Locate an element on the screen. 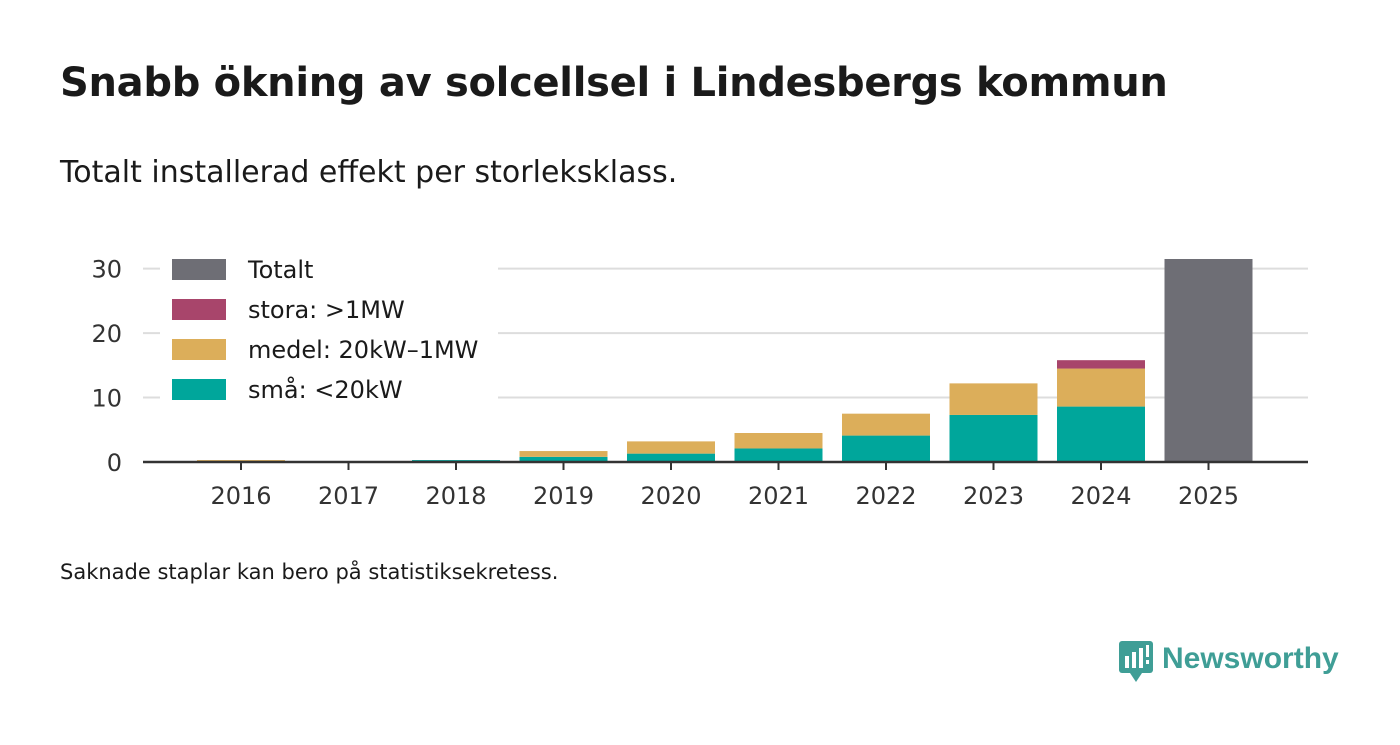  bar-sma-2021 is located at coordinates (778, 455).